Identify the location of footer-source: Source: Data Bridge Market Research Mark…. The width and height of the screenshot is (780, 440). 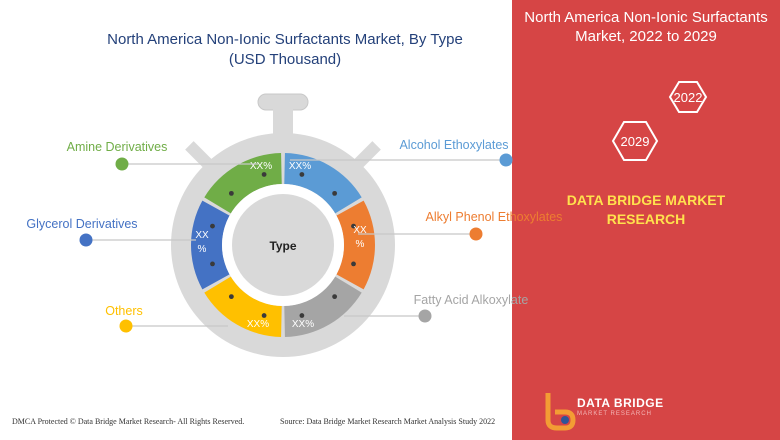
(388, 421).